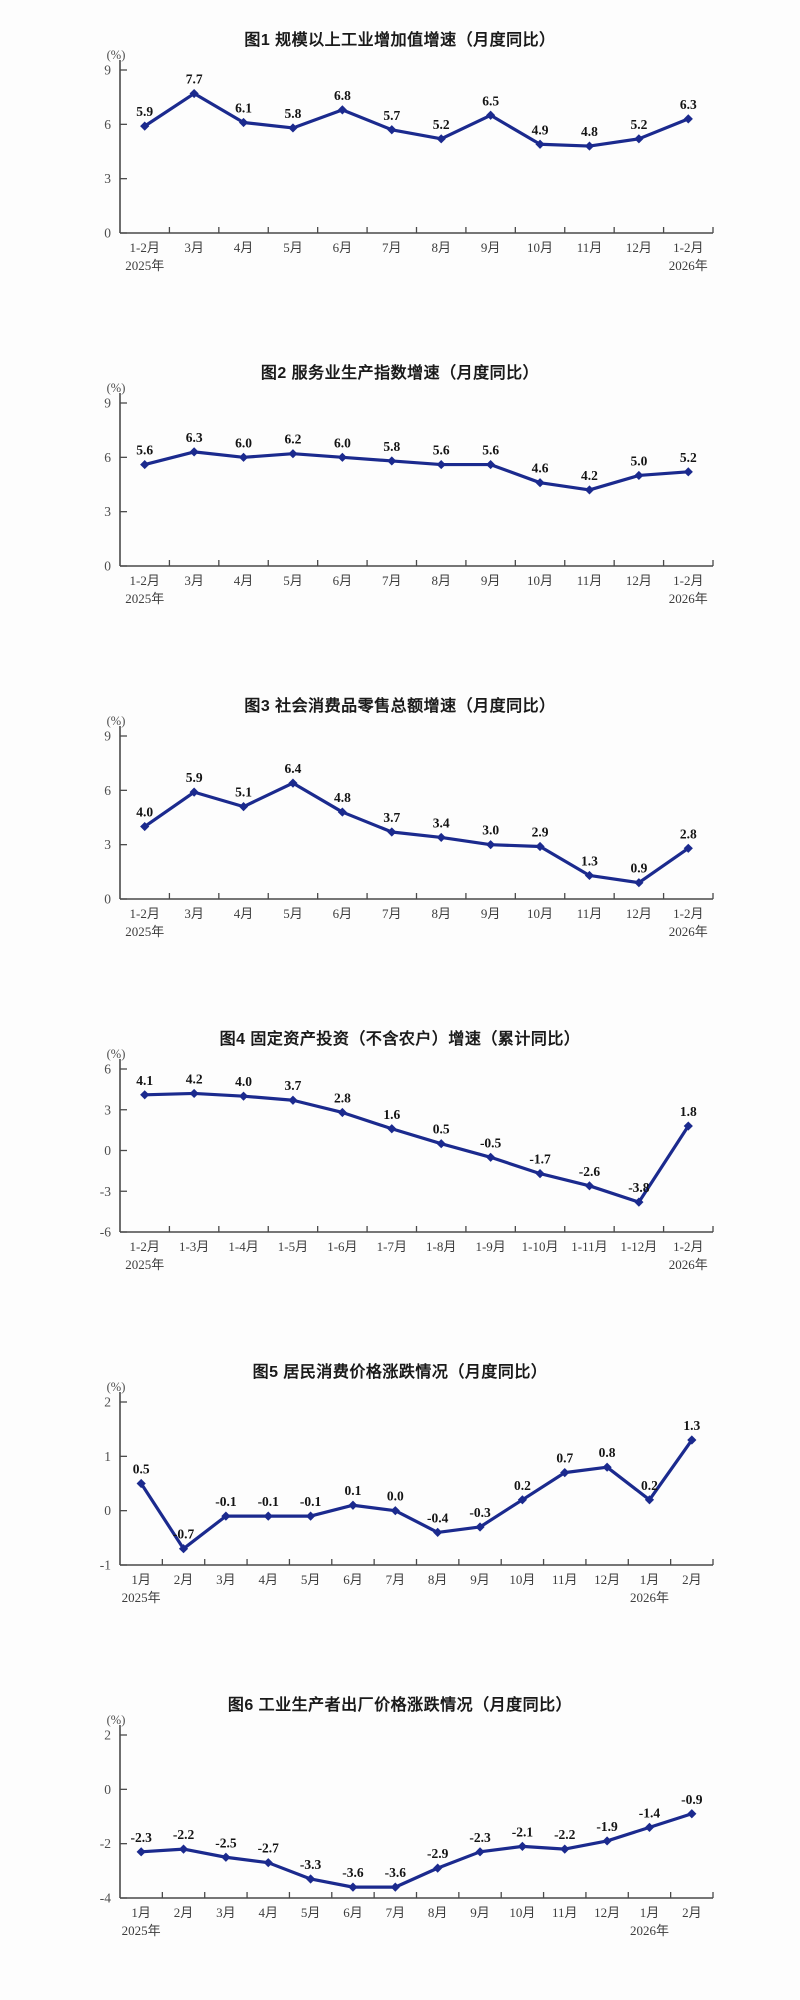  Describe the element at coordinates (184, 1534) in the screenshot. I see `data-point-label: -0.7` at that location.